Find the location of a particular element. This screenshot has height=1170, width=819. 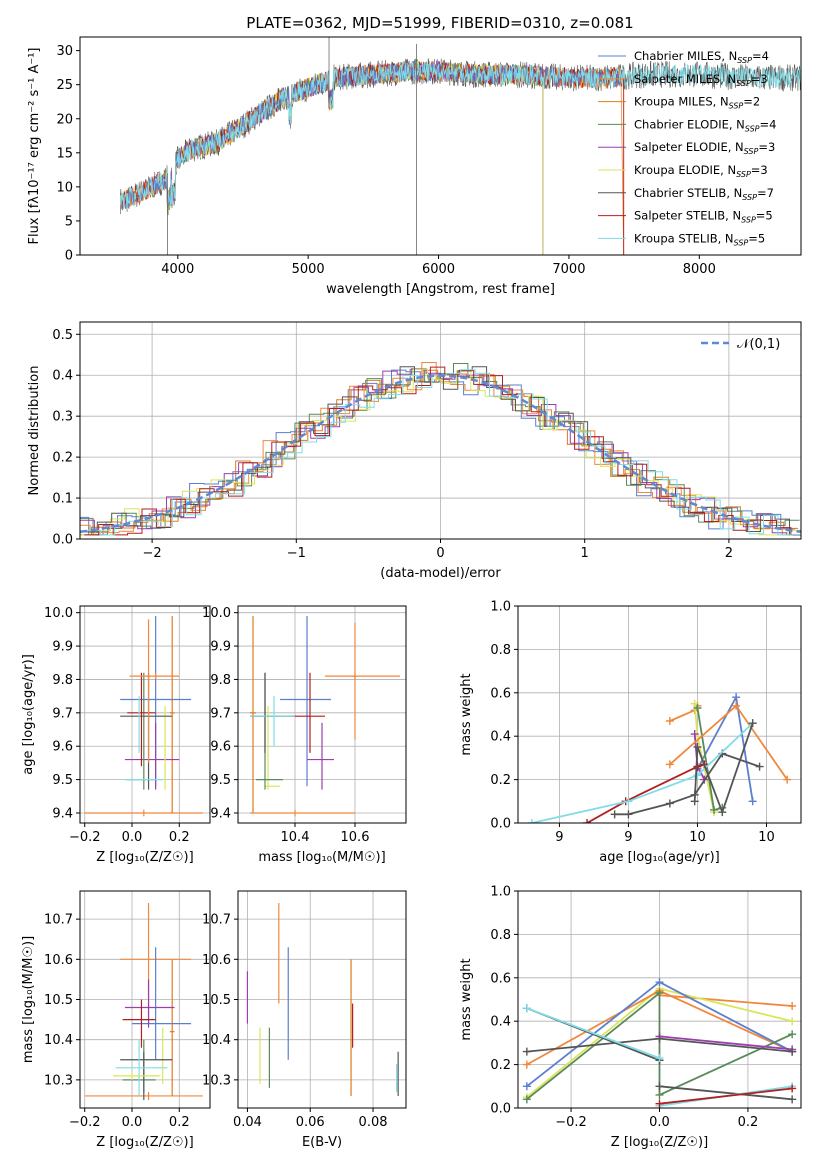

hist-chabrier_stelib is located at coordinates (441, 451).